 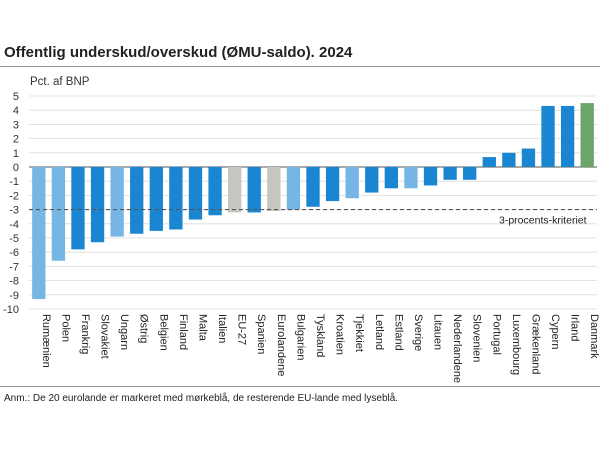 I want to click on x-tick-label: Sverige, so click(x=418, y=332).